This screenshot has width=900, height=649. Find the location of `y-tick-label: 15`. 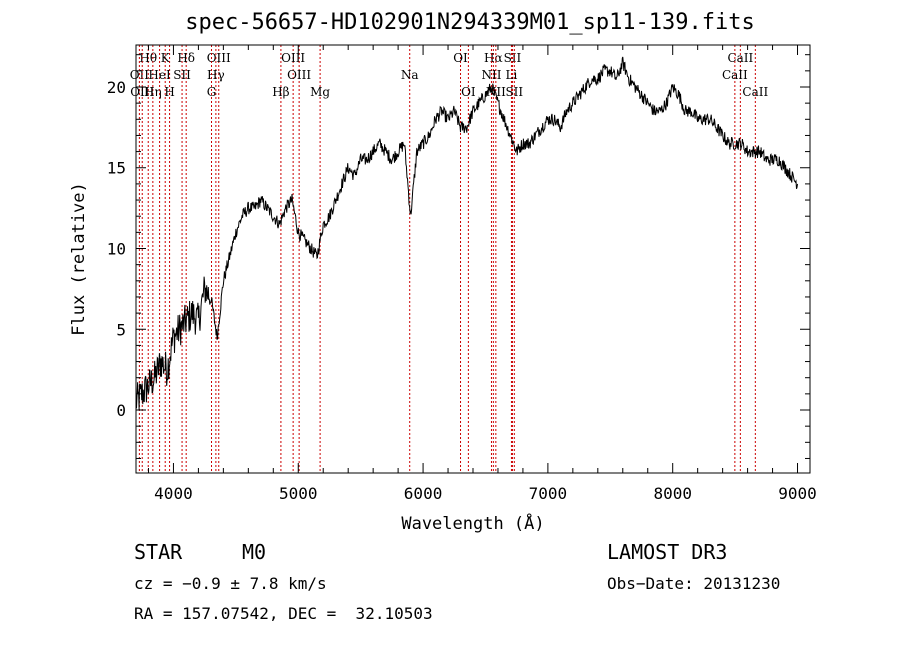

y-tick-label: 15 is located at coordinates (116, 168).